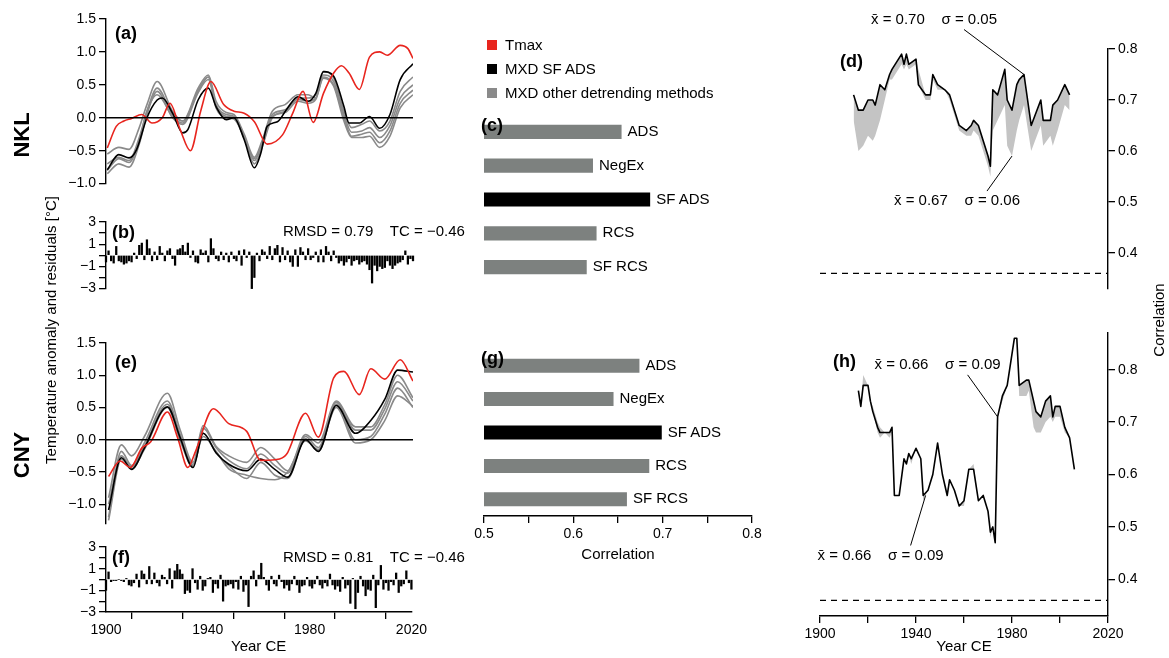 The image size is (1169, 658). I want to click on chart-title: (a), so click(126, 33).